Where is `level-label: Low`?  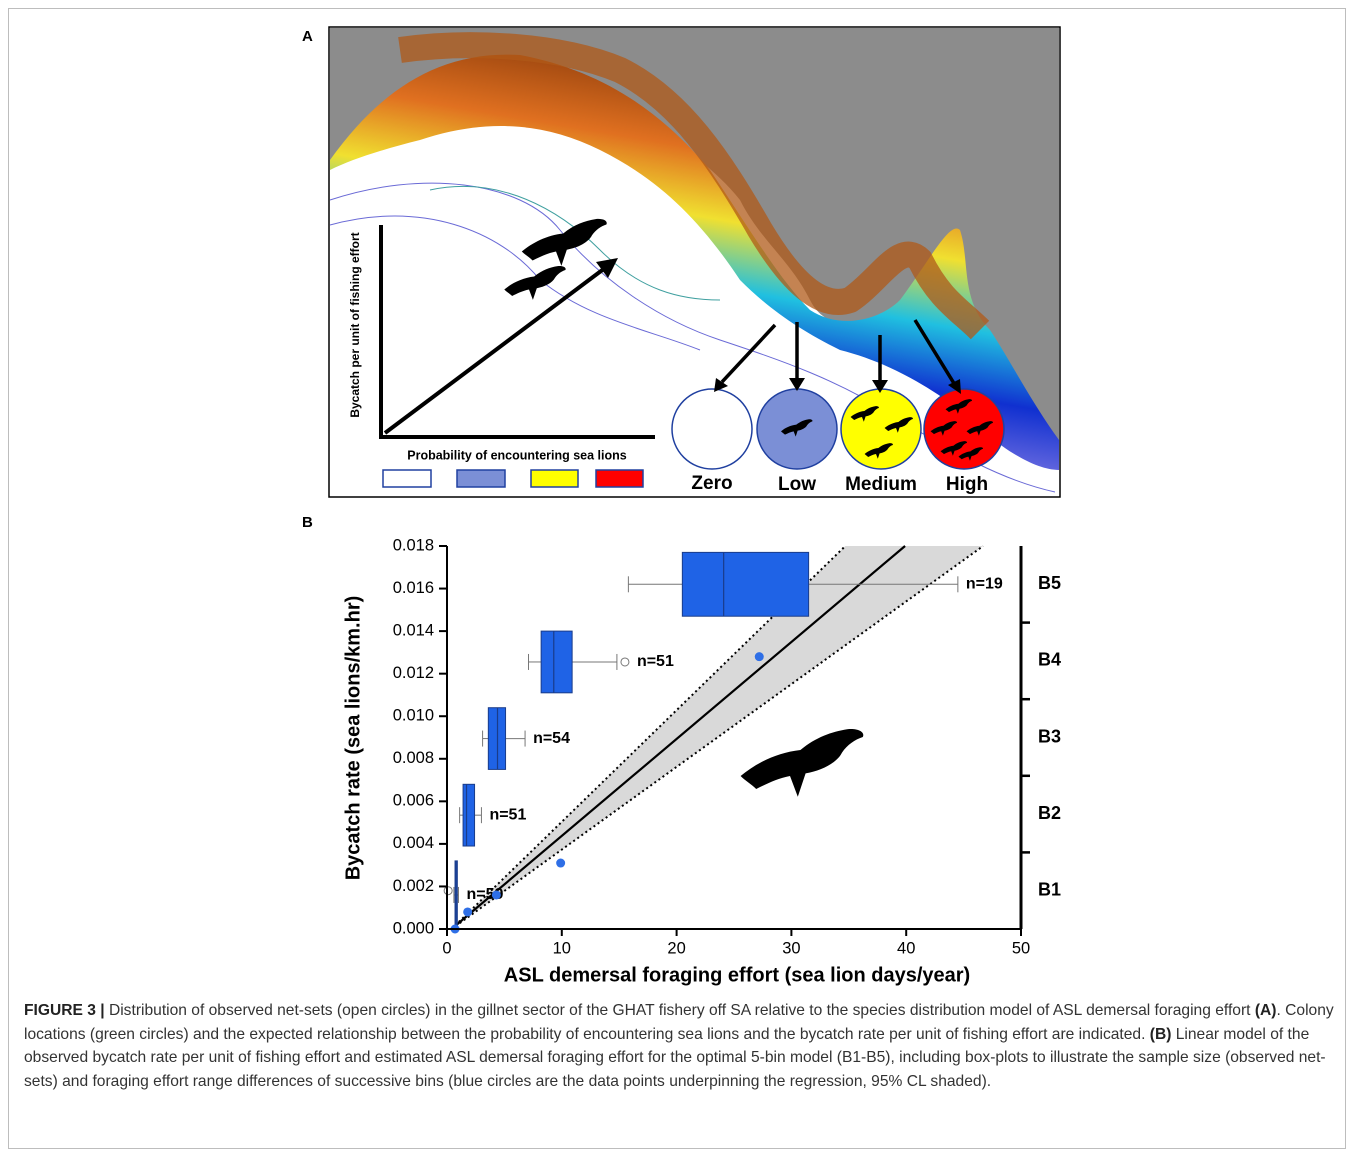
level-label: Low is located at coordinates (797, 484).